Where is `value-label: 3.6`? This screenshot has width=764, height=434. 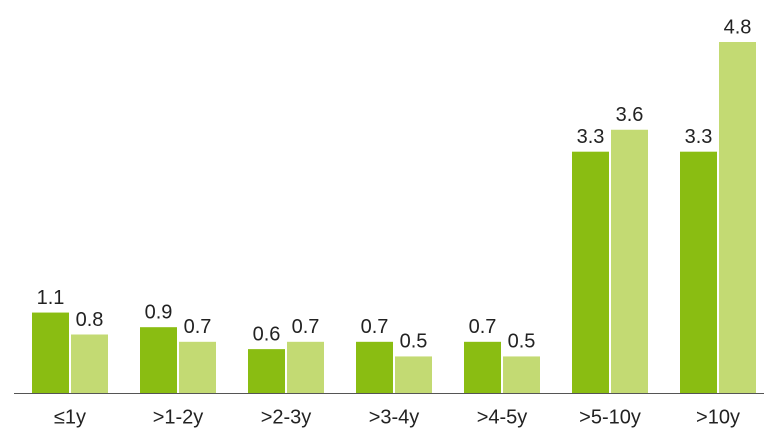 value-label: 3.6 is located at coordinates (630, 115).